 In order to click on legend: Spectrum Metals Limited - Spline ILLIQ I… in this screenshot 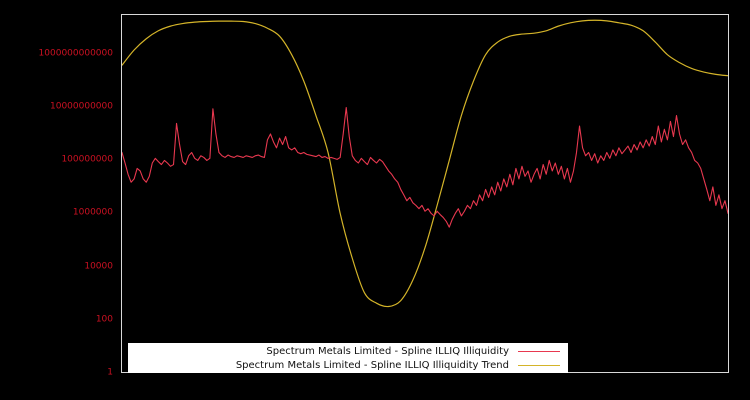, I will do `click(348, 358)`.